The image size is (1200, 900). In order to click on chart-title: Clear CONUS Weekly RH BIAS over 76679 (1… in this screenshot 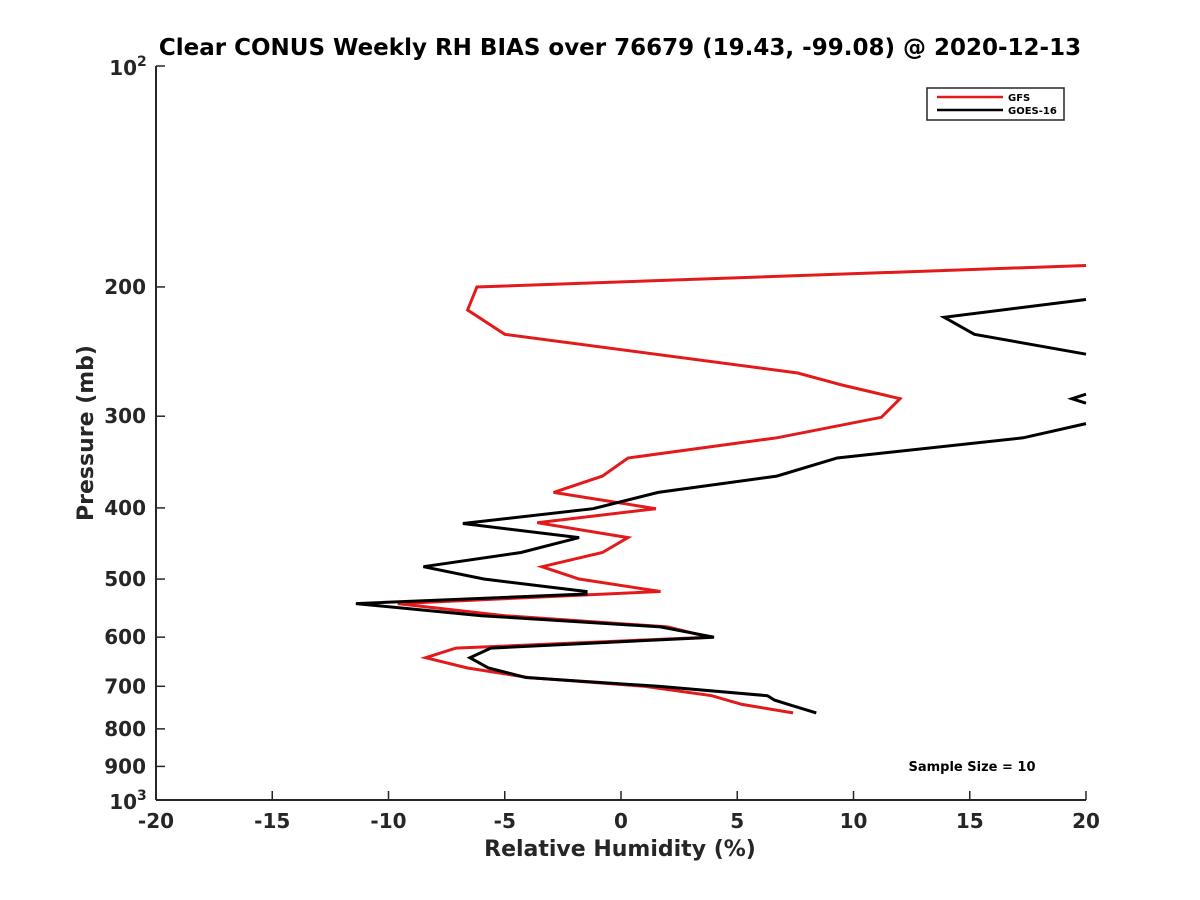, I will do `click(620, 48)`.